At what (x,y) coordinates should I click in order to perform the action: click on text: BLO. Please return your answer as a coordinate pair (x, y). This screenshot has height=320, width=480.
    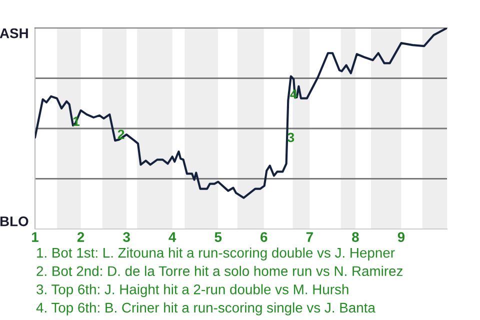
    Looking at the image, I should click on (14, 221).